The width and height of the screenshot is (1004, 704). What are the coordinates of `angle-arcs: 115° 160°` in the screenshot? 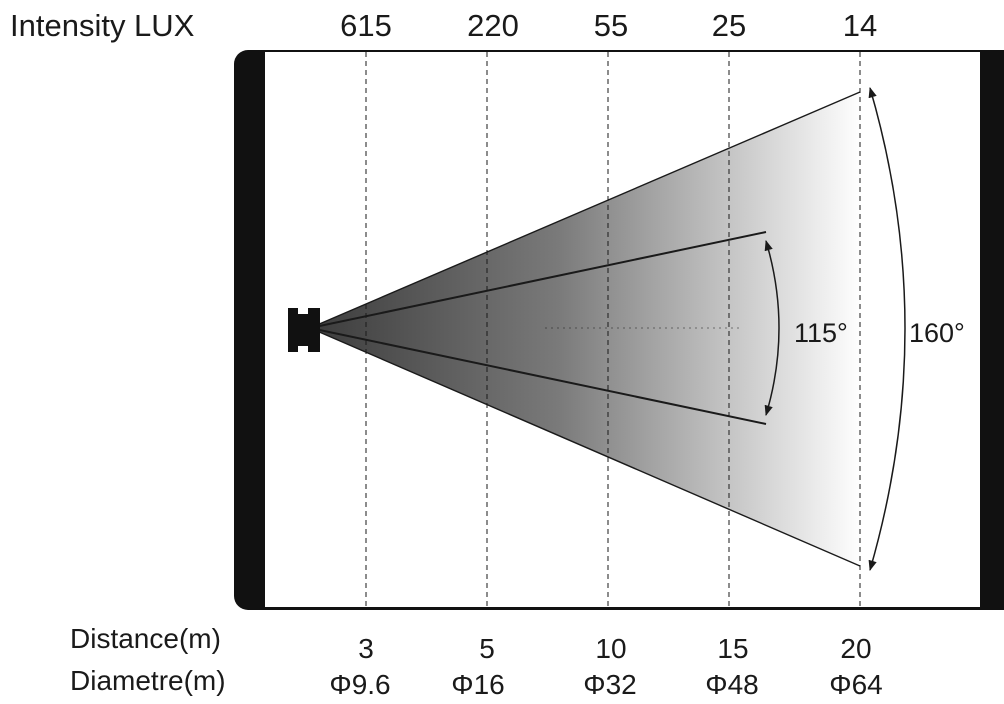 It's located at (864, 329).